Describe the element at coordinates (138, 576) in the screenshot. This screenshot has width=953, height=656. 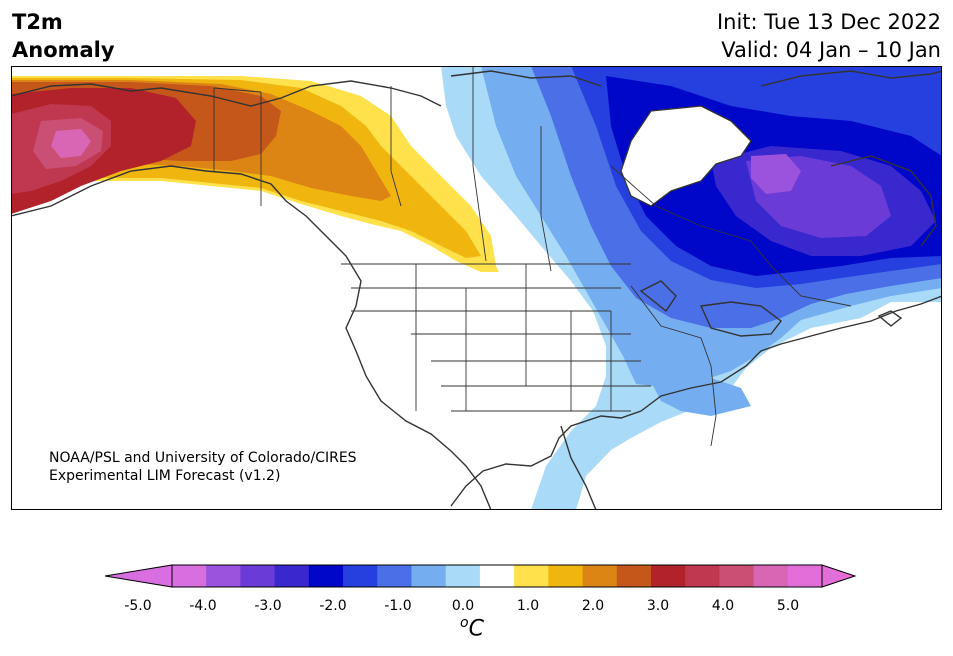
I see `colorbar-extend-low` at that location.